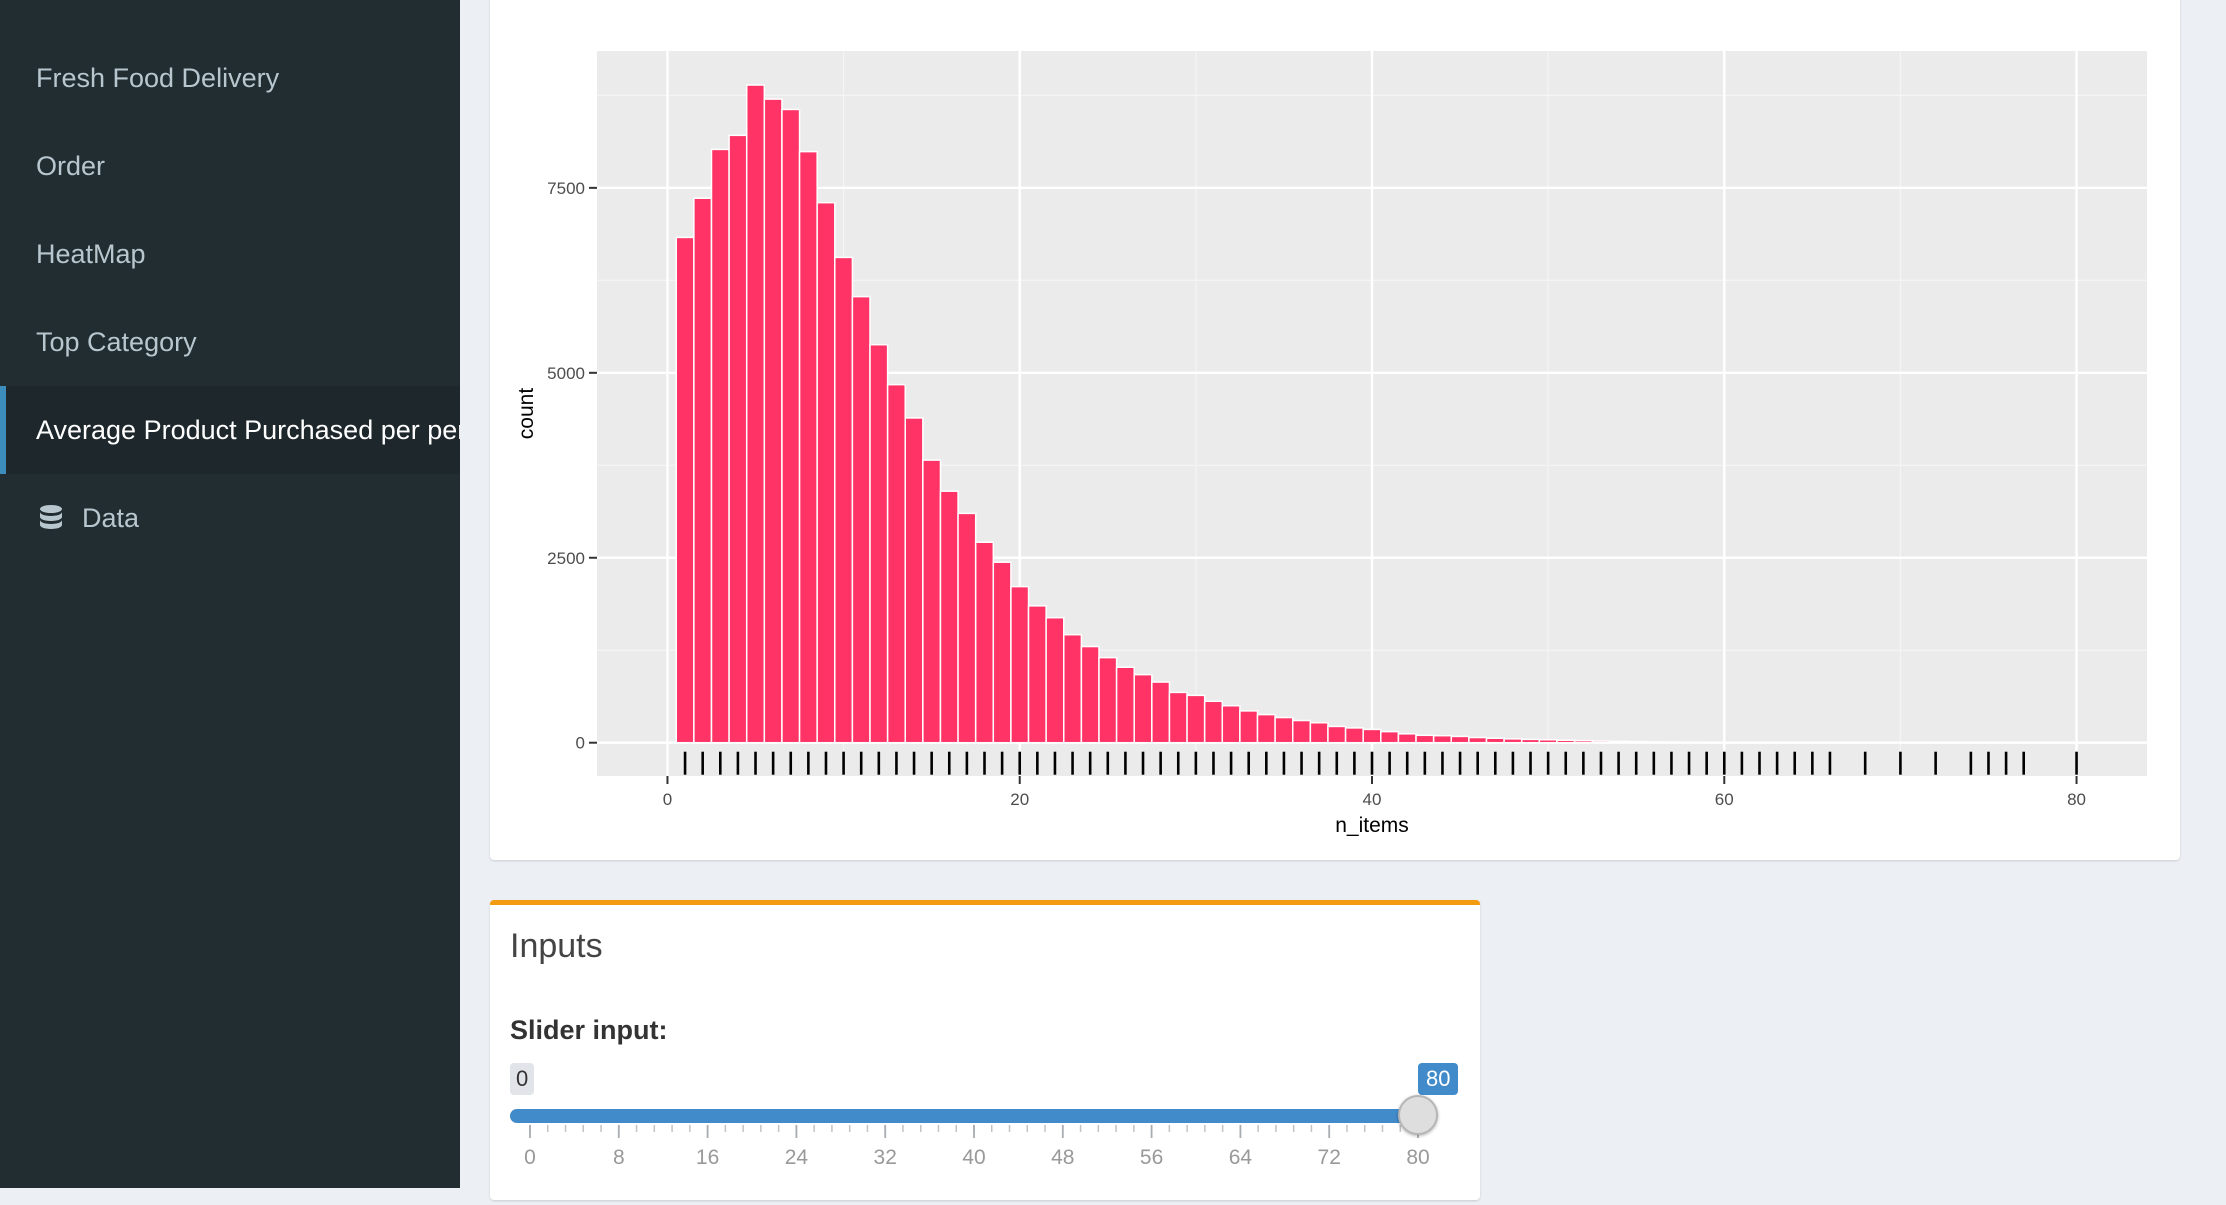 This screenshot has width=2226, height=1205. I want to click on x-tick-label: 20, so click(1019, 799).